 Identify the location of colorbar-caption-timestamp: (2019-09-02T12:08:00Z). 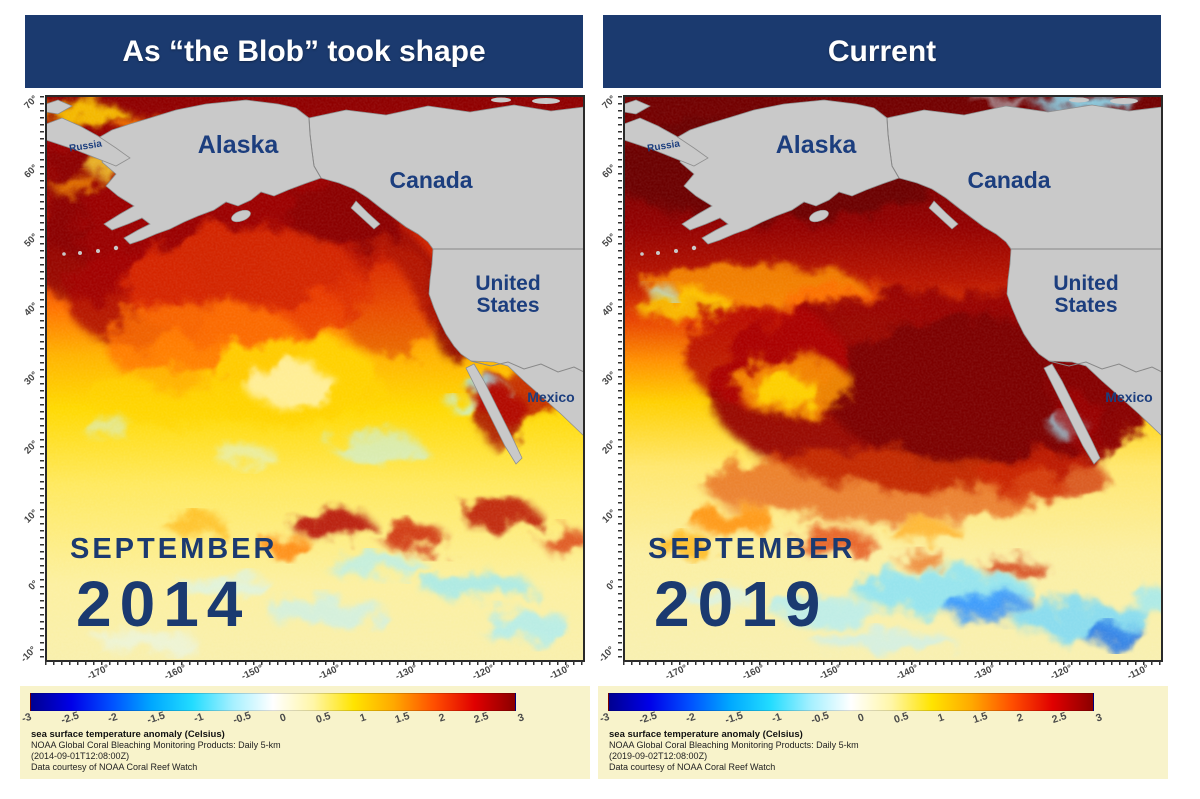
(658, 756).